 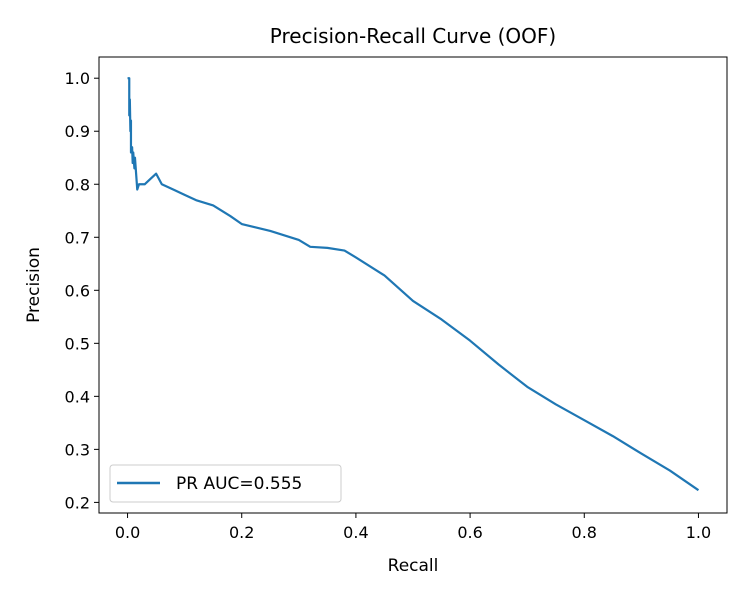 What do you see at coordinates (77, 502) in the screenshot?
I see `y-tick-label: 0.2` at bounding box center [77, 502].